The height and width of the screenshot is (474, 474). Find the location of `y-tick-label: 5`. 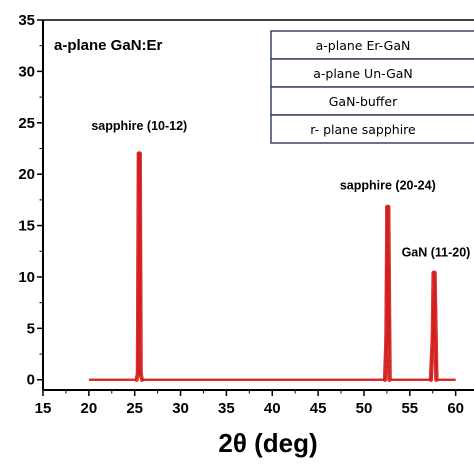

y-tick-label: 5 is located at coordinates (31, 328).